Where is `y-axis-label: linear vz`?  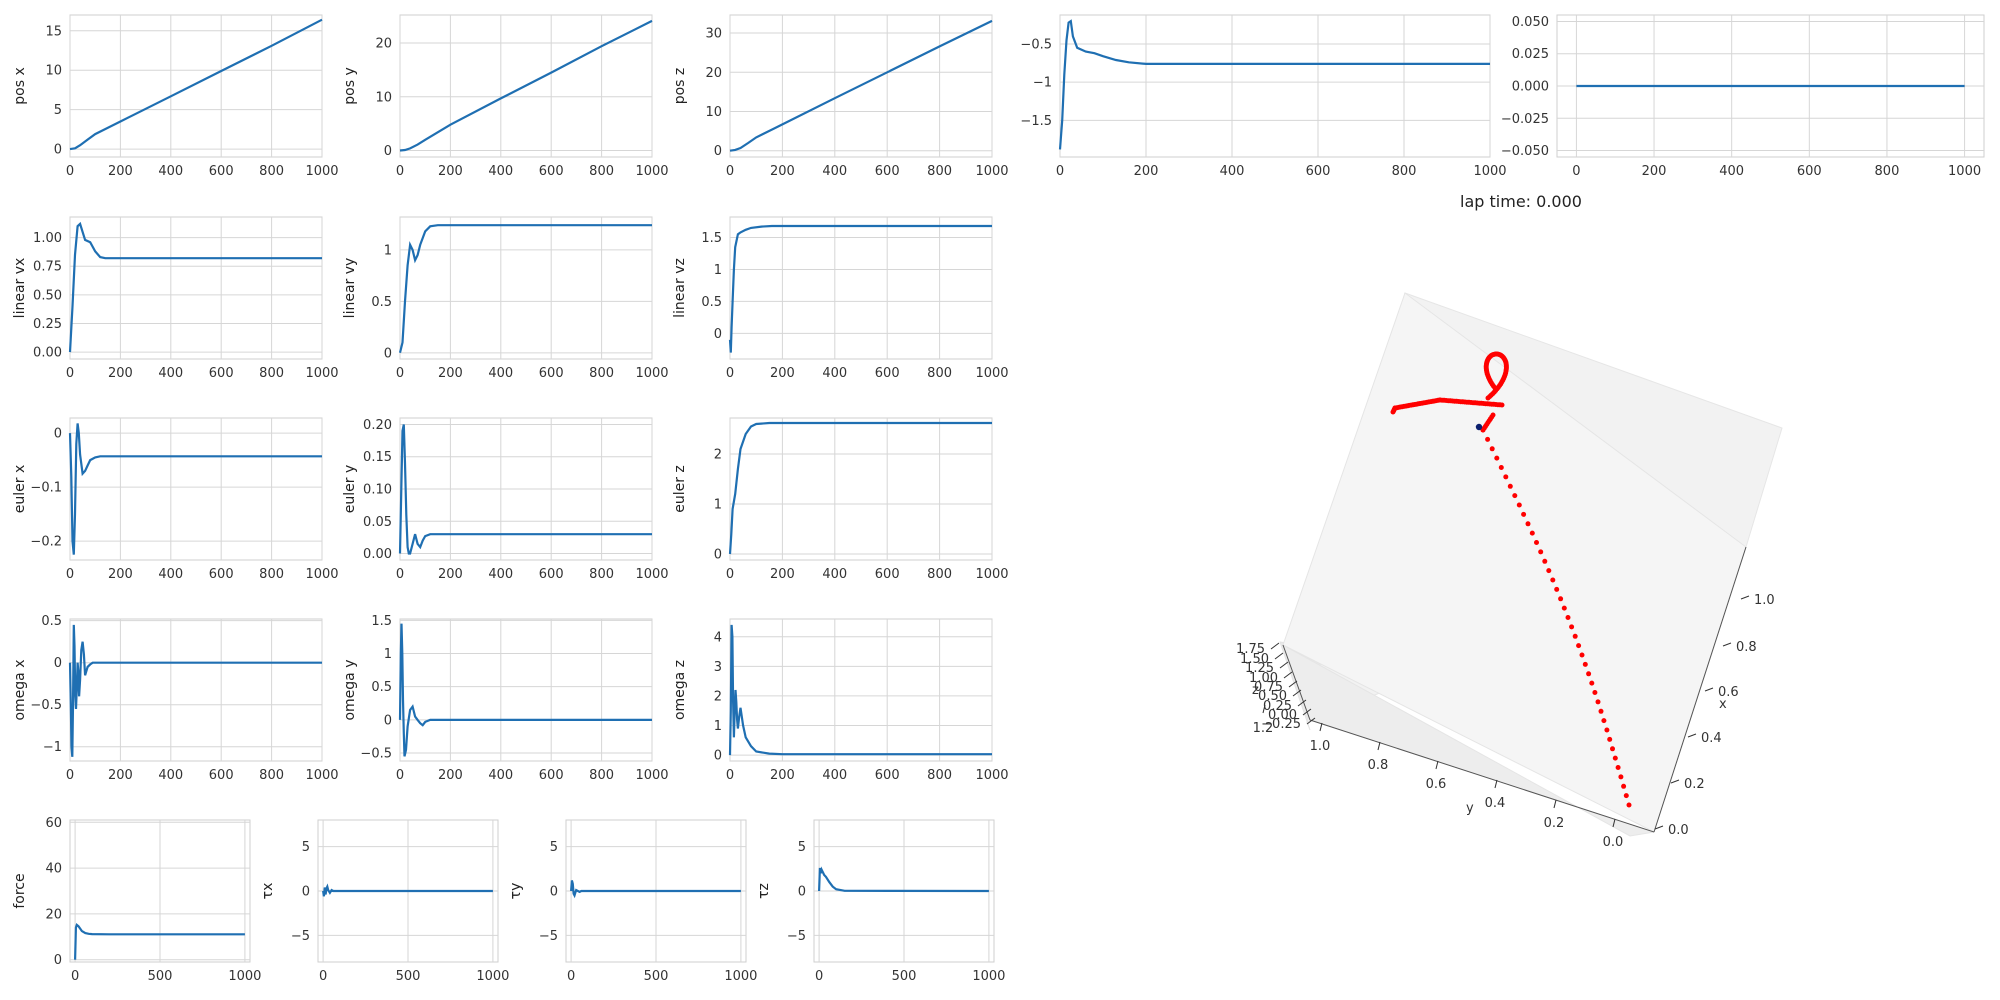
y-axis-label: linear vz is located at coordinates (680, 288).